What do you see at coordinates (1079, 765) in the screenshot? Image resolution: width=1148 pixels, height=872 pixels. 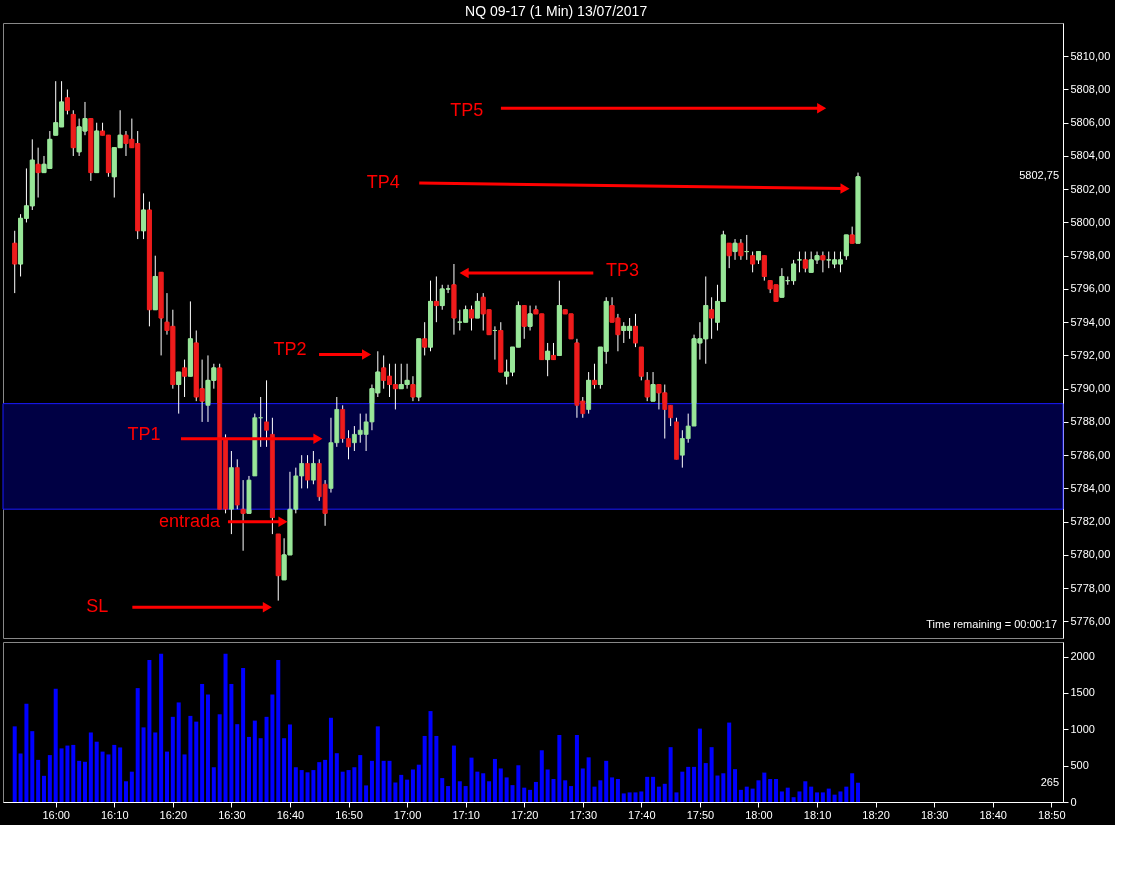 I see `y-tick-label: 500` at bounding box center [1079, 765].